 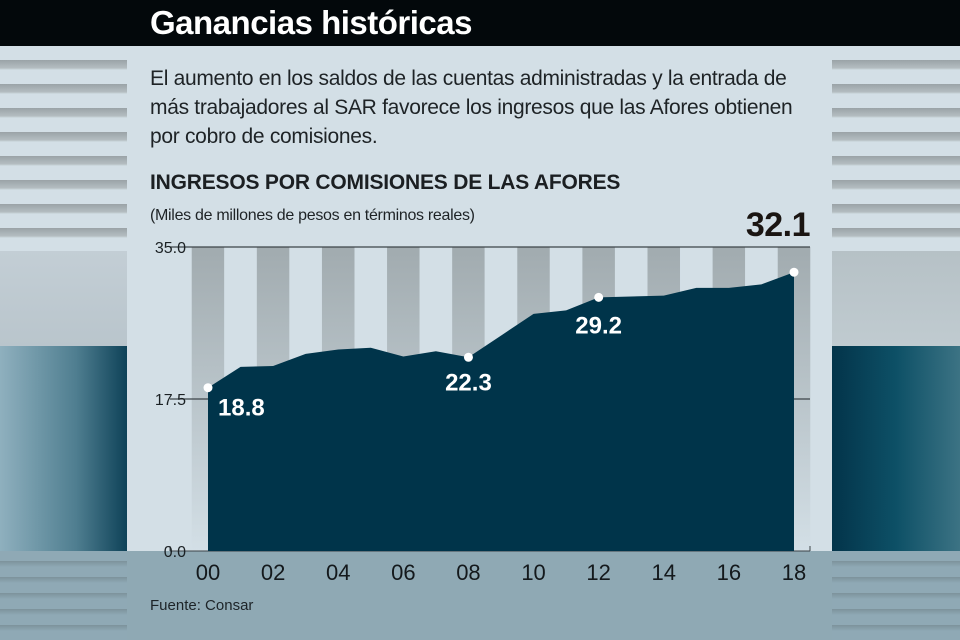 I want to click on y-tick-labels: 0.0 17.5 35.0, so click(x=170, y=400).